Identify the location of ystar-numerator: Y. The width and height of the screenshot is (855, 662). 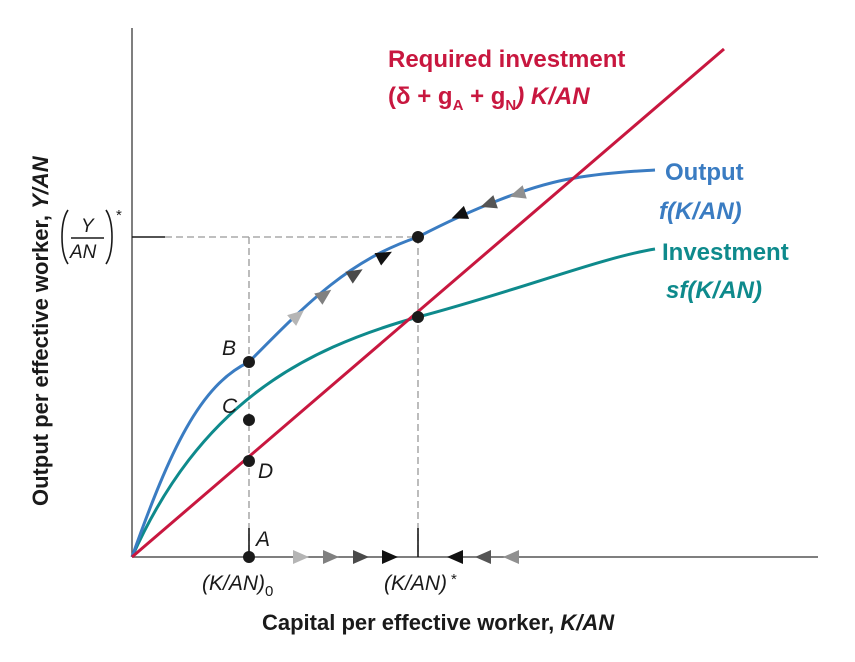
(88, 226).